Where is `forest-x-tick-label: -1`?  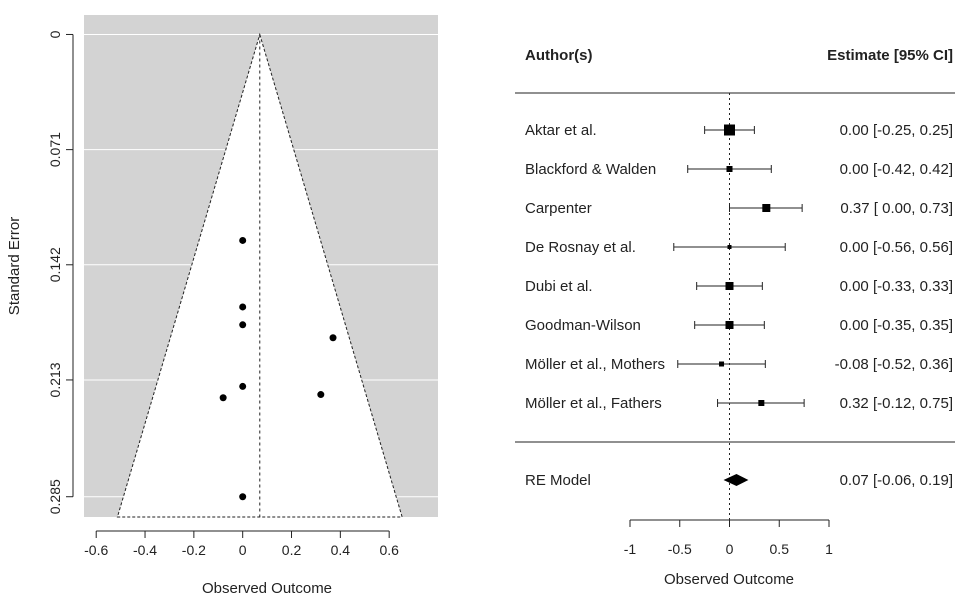
forest-x-tick-label: -1 is located at coordinates (630, 549).